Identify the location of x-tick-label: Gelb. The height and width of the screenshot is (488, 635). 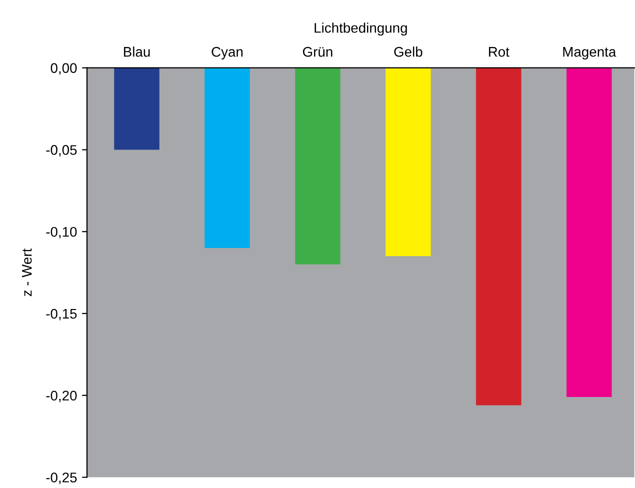
(408, 51).